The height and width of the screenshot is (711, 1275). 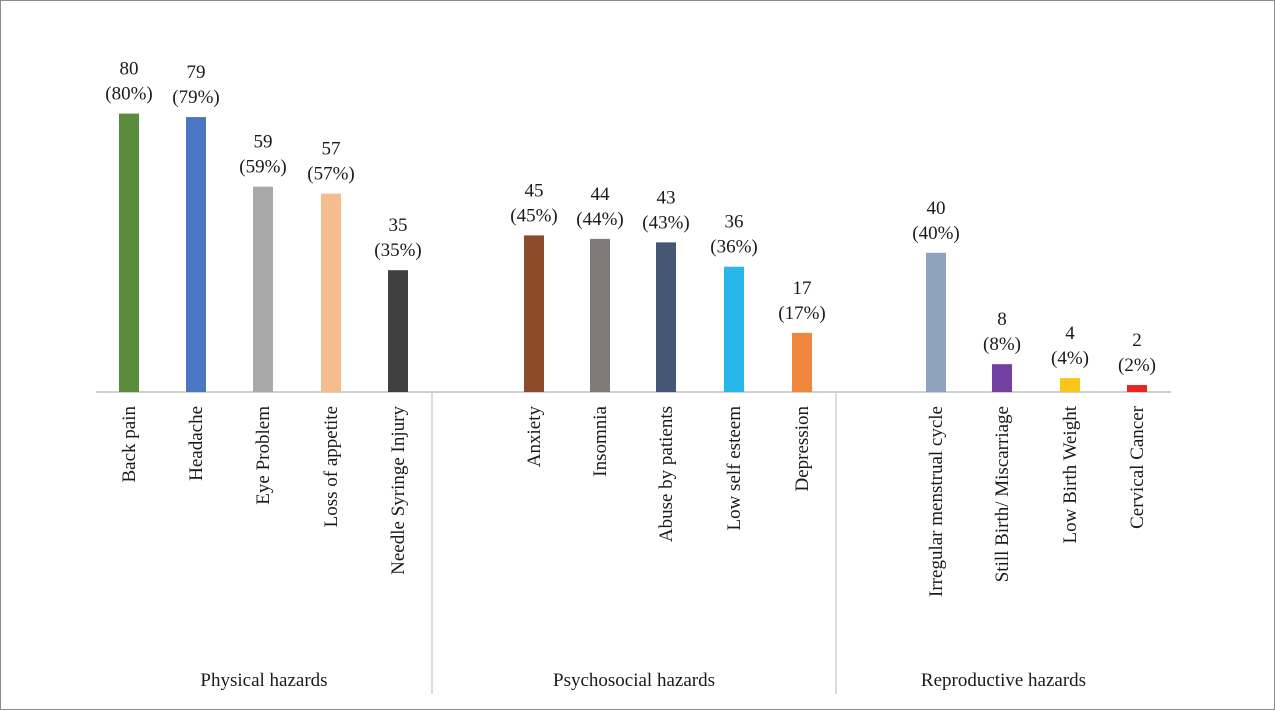 I want to click on data-label-percent: (44%), so click(x=599, y=219).